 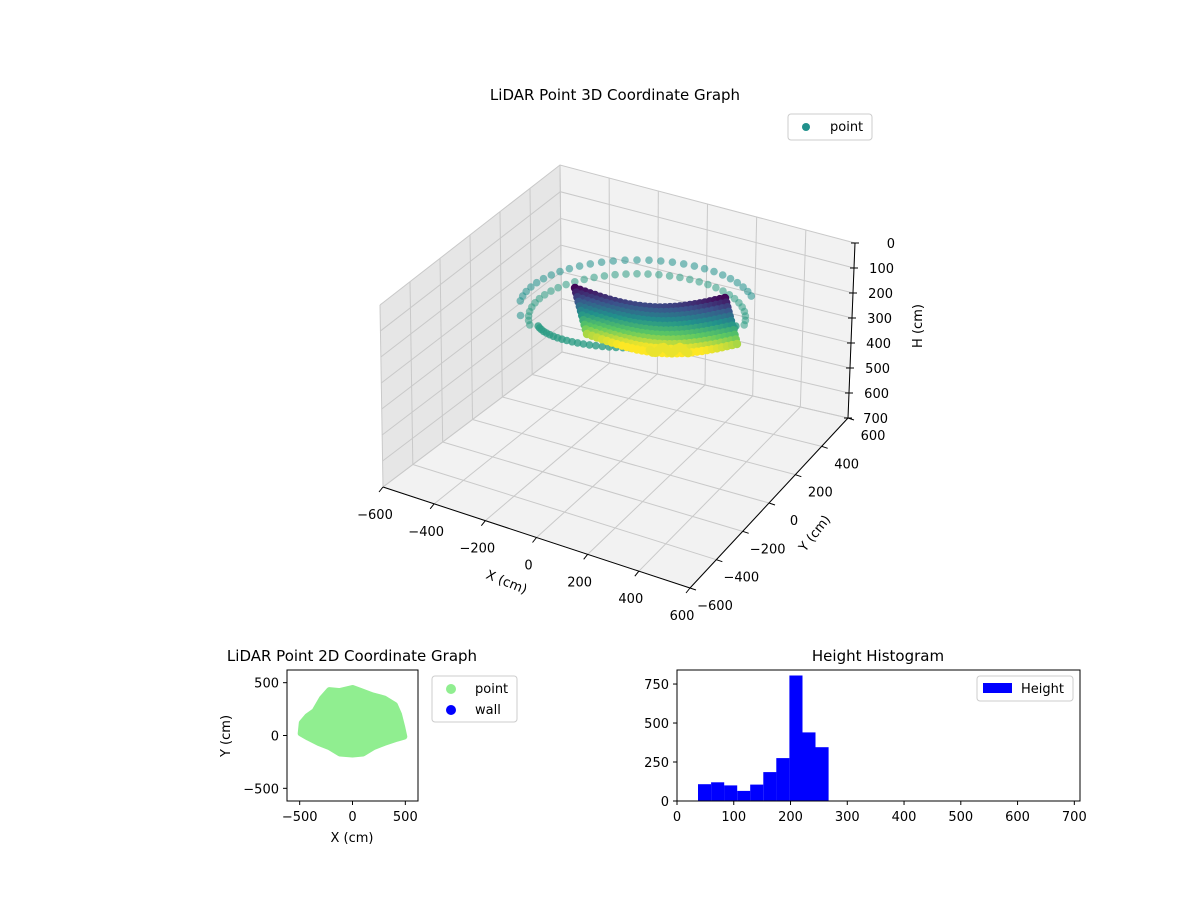 I want to click on back-pane-right, so click(x=707, y=291).